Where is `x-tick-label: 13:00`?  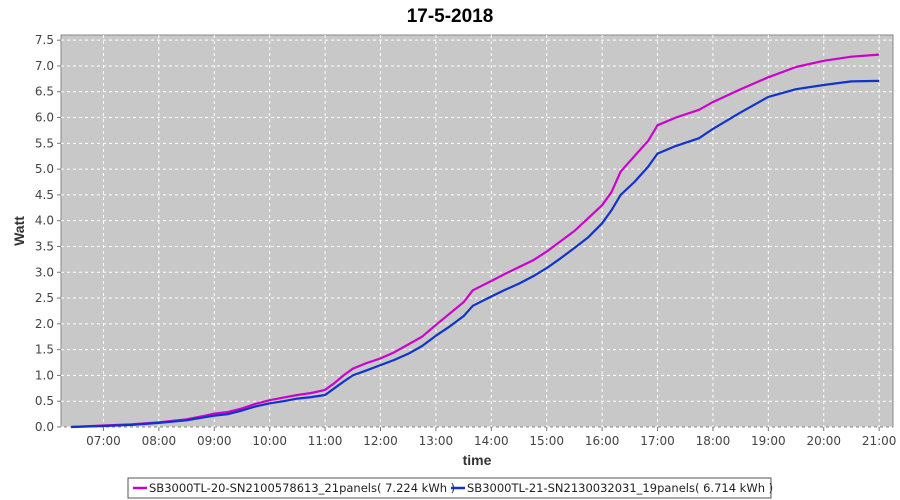
x-tick-label: 13:00 is located at coordinates (436, 441).